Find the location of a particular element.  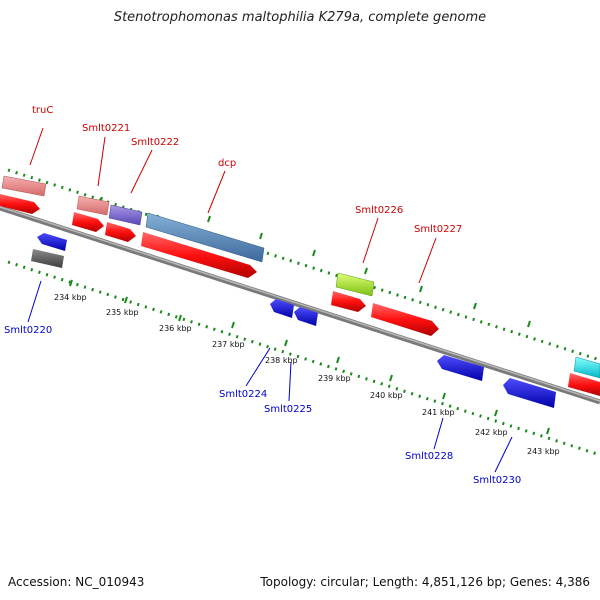

gene-label-Smlt0225: Smlt0225 is located at coordinates (288, 409).